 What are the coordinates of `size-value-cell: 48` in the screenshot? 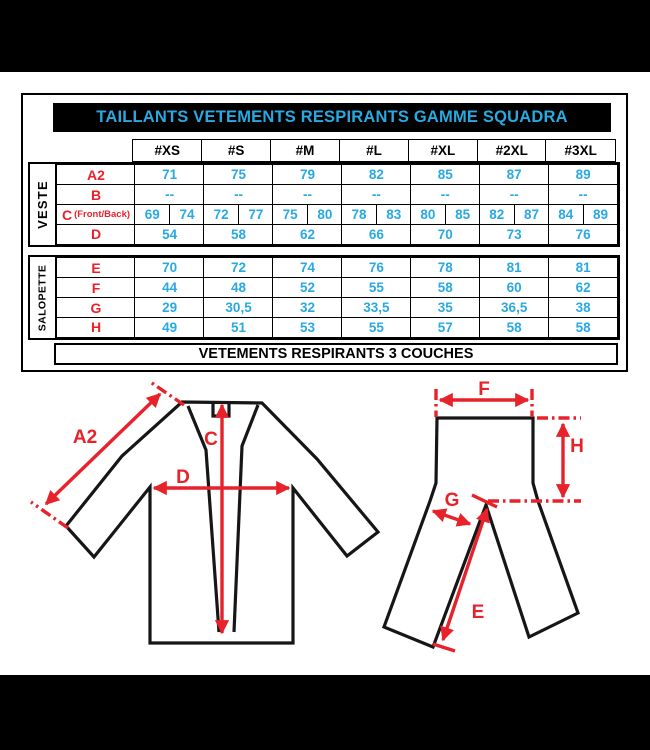 It's located at (238, 287).